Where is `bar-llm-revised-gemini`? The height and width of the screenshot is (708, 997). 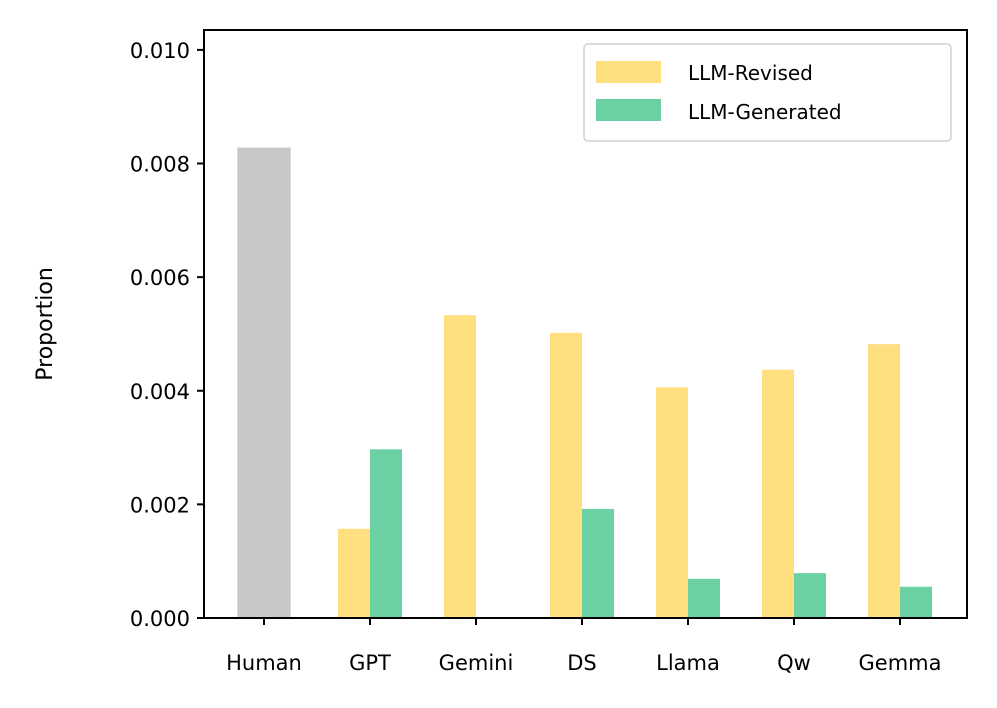 bar-llm-revised-gemini is located at coordinates (460, 466).